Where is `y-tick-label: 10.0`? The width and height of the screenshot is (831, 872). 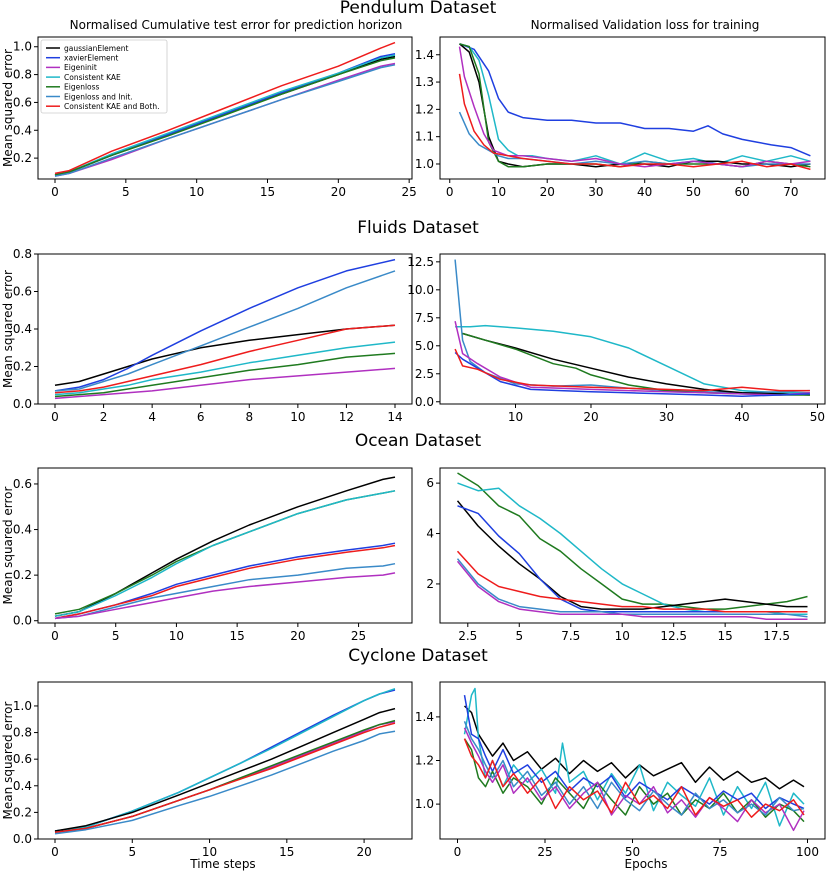
y-tick-label: 10.0 is located at coordinates (420, 290).